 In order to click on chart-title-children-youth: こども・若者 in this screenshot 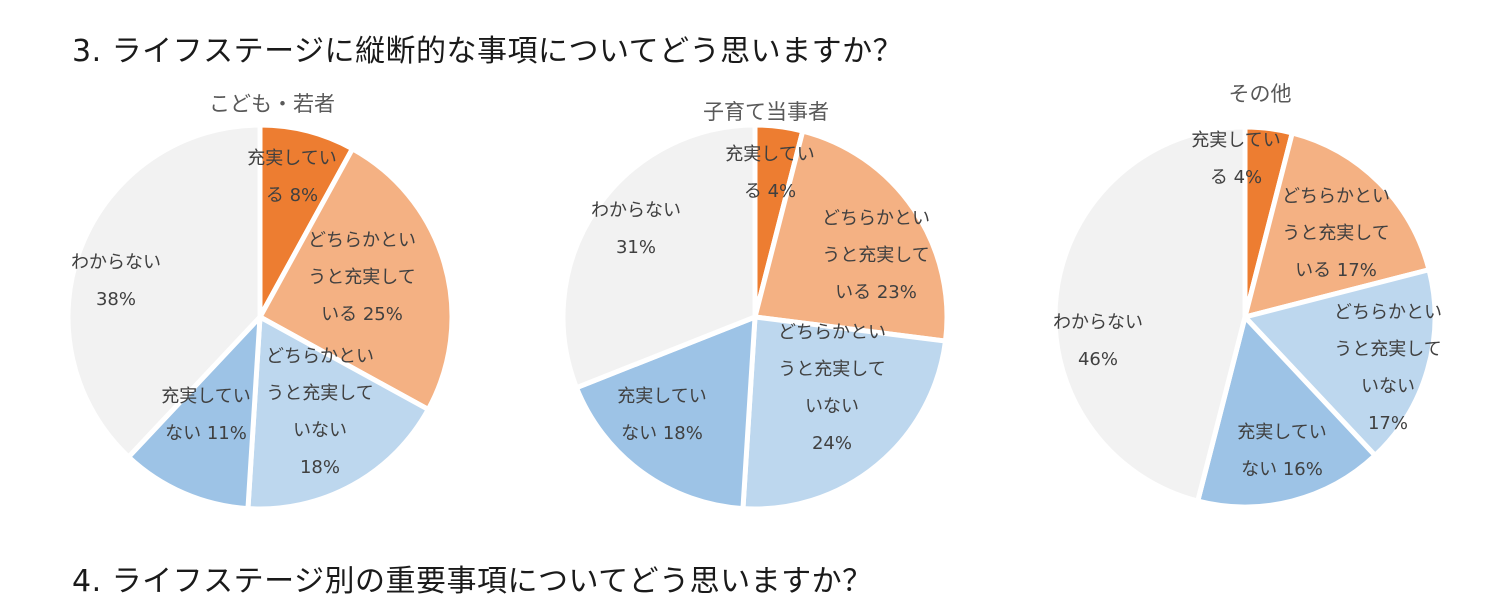, I will do `click(272, 104)`.